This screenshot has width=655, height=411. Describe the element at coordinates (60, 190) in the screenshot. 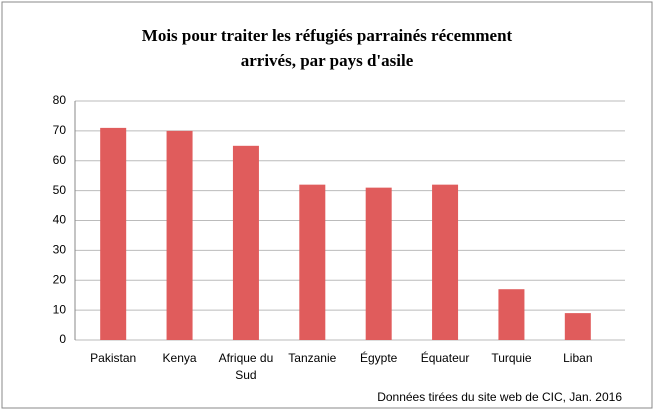

I see `y-tick-label: 50` at that location.